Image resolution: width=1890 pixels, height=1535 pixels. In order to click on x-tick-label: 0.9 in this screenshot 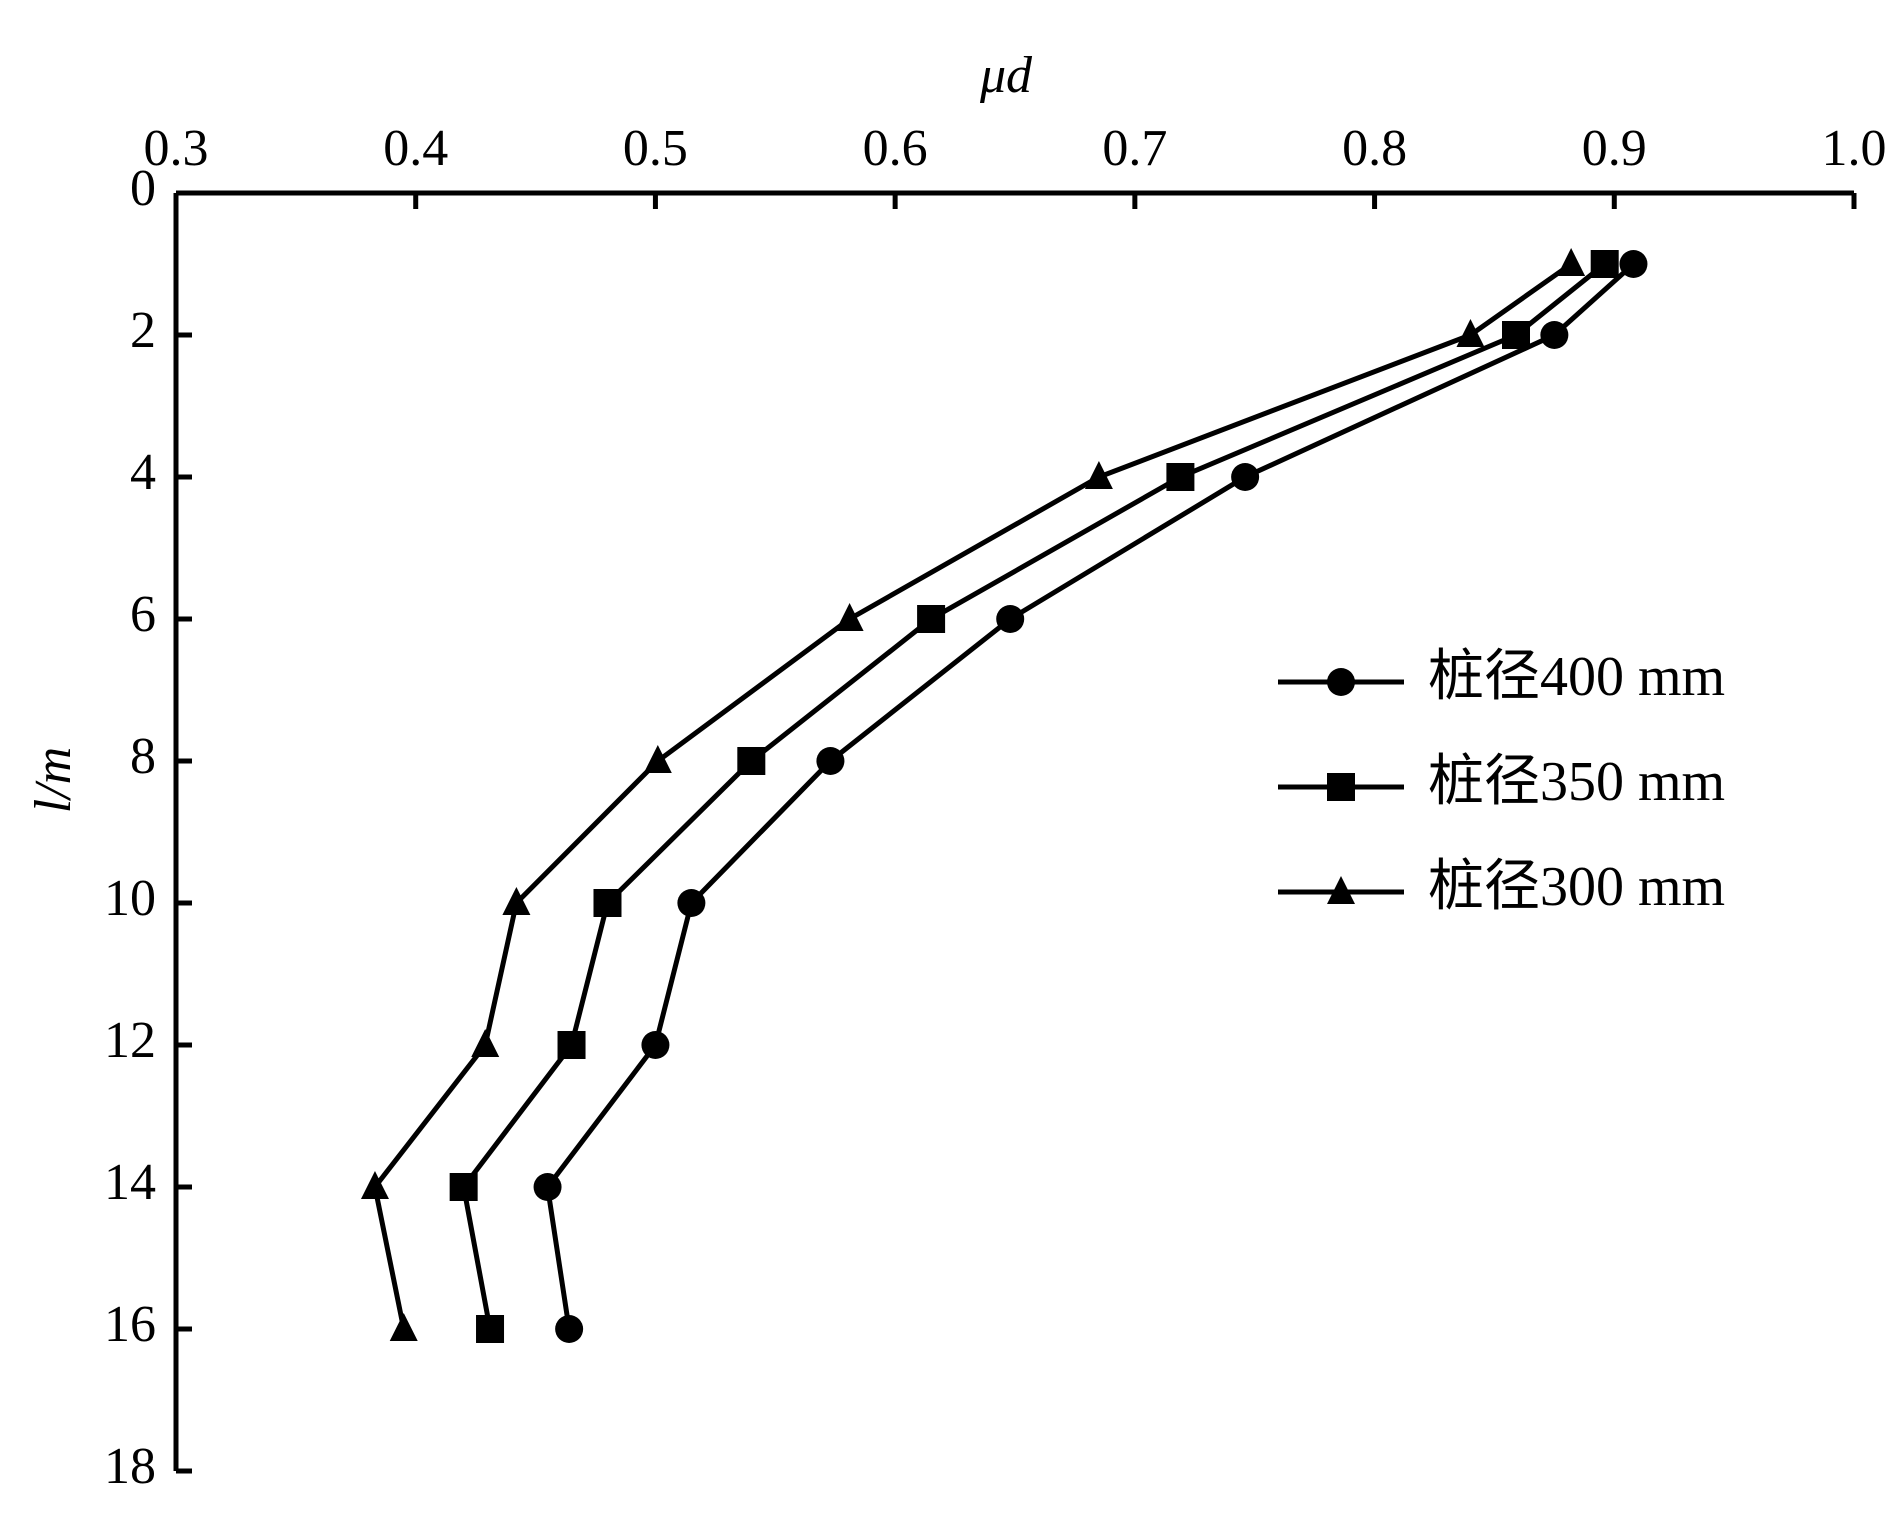, I will do `click(1614, 148)`.